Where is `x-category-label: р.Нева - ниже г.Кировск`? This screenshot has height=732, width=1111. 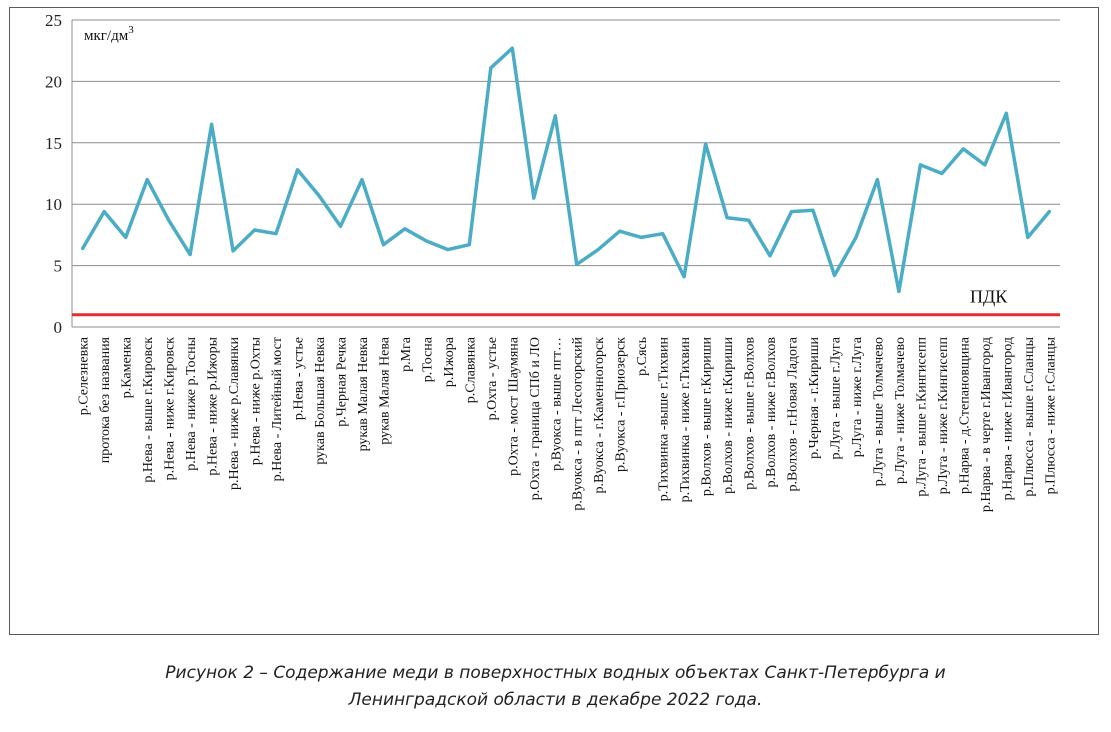
x-category-label: р.Нева - ниже г.Кировск is located at coordinates (170, 409).